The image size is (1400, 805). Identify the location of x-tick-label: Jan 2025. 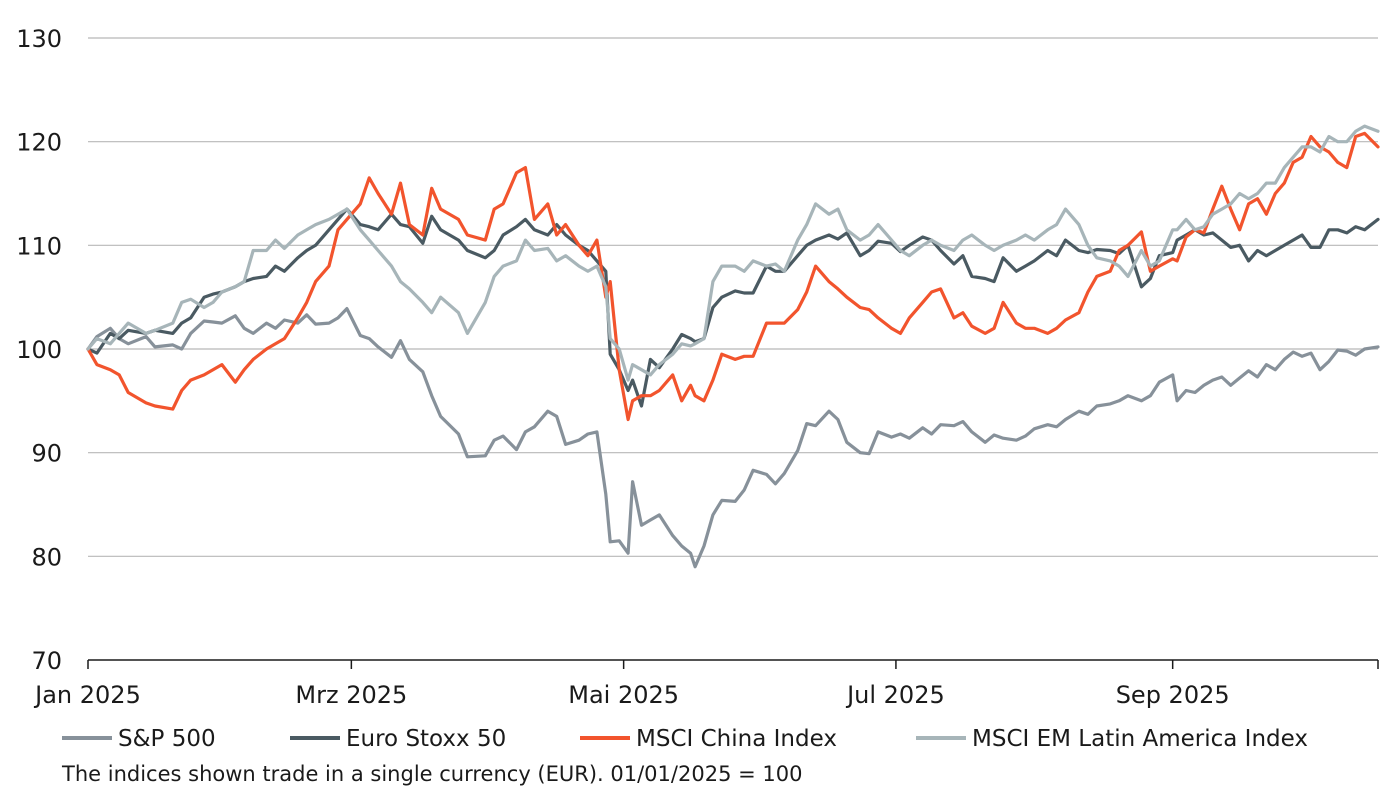
(87, 695).